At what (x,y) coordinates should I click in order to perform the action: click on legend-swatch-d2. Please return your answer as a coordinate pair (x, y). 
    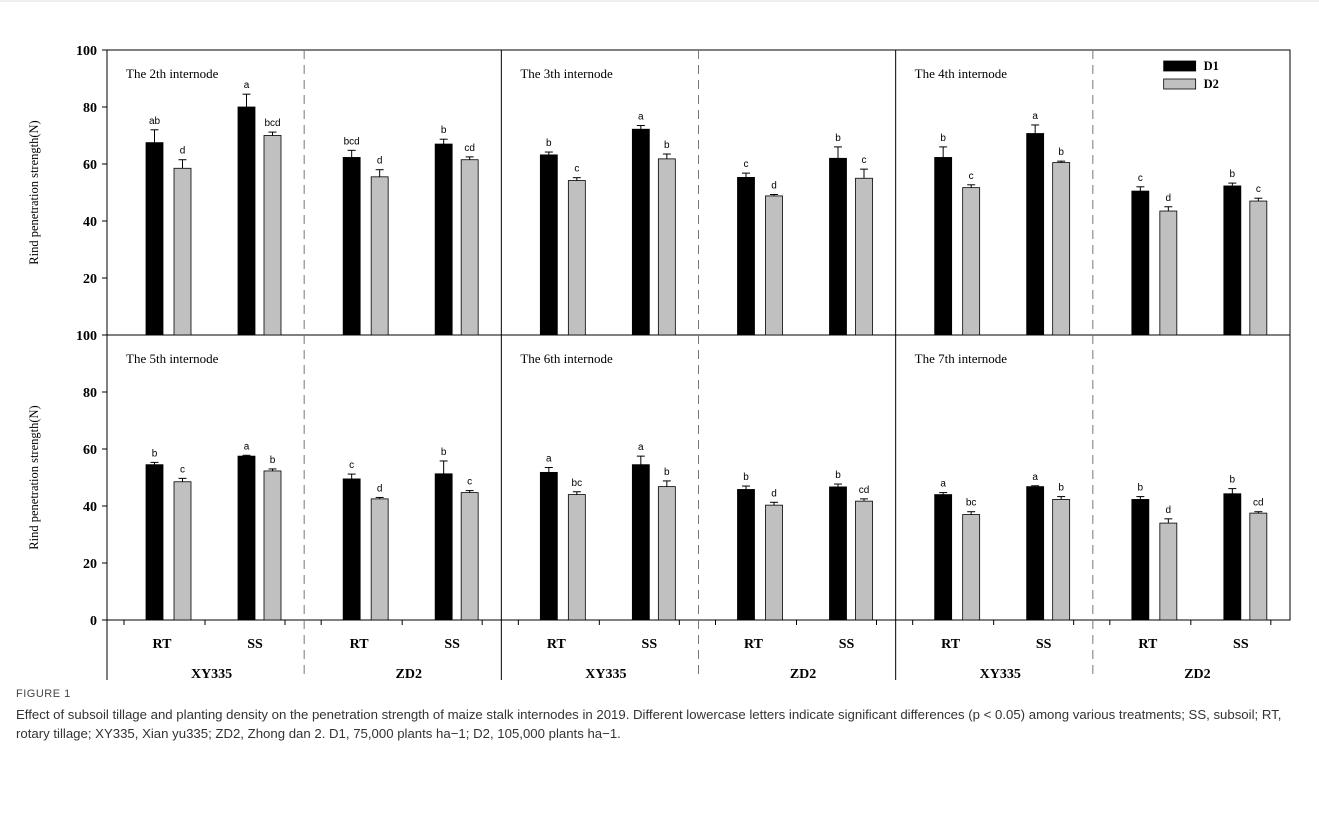
    Looking at the image, I should click on (1180, 84).